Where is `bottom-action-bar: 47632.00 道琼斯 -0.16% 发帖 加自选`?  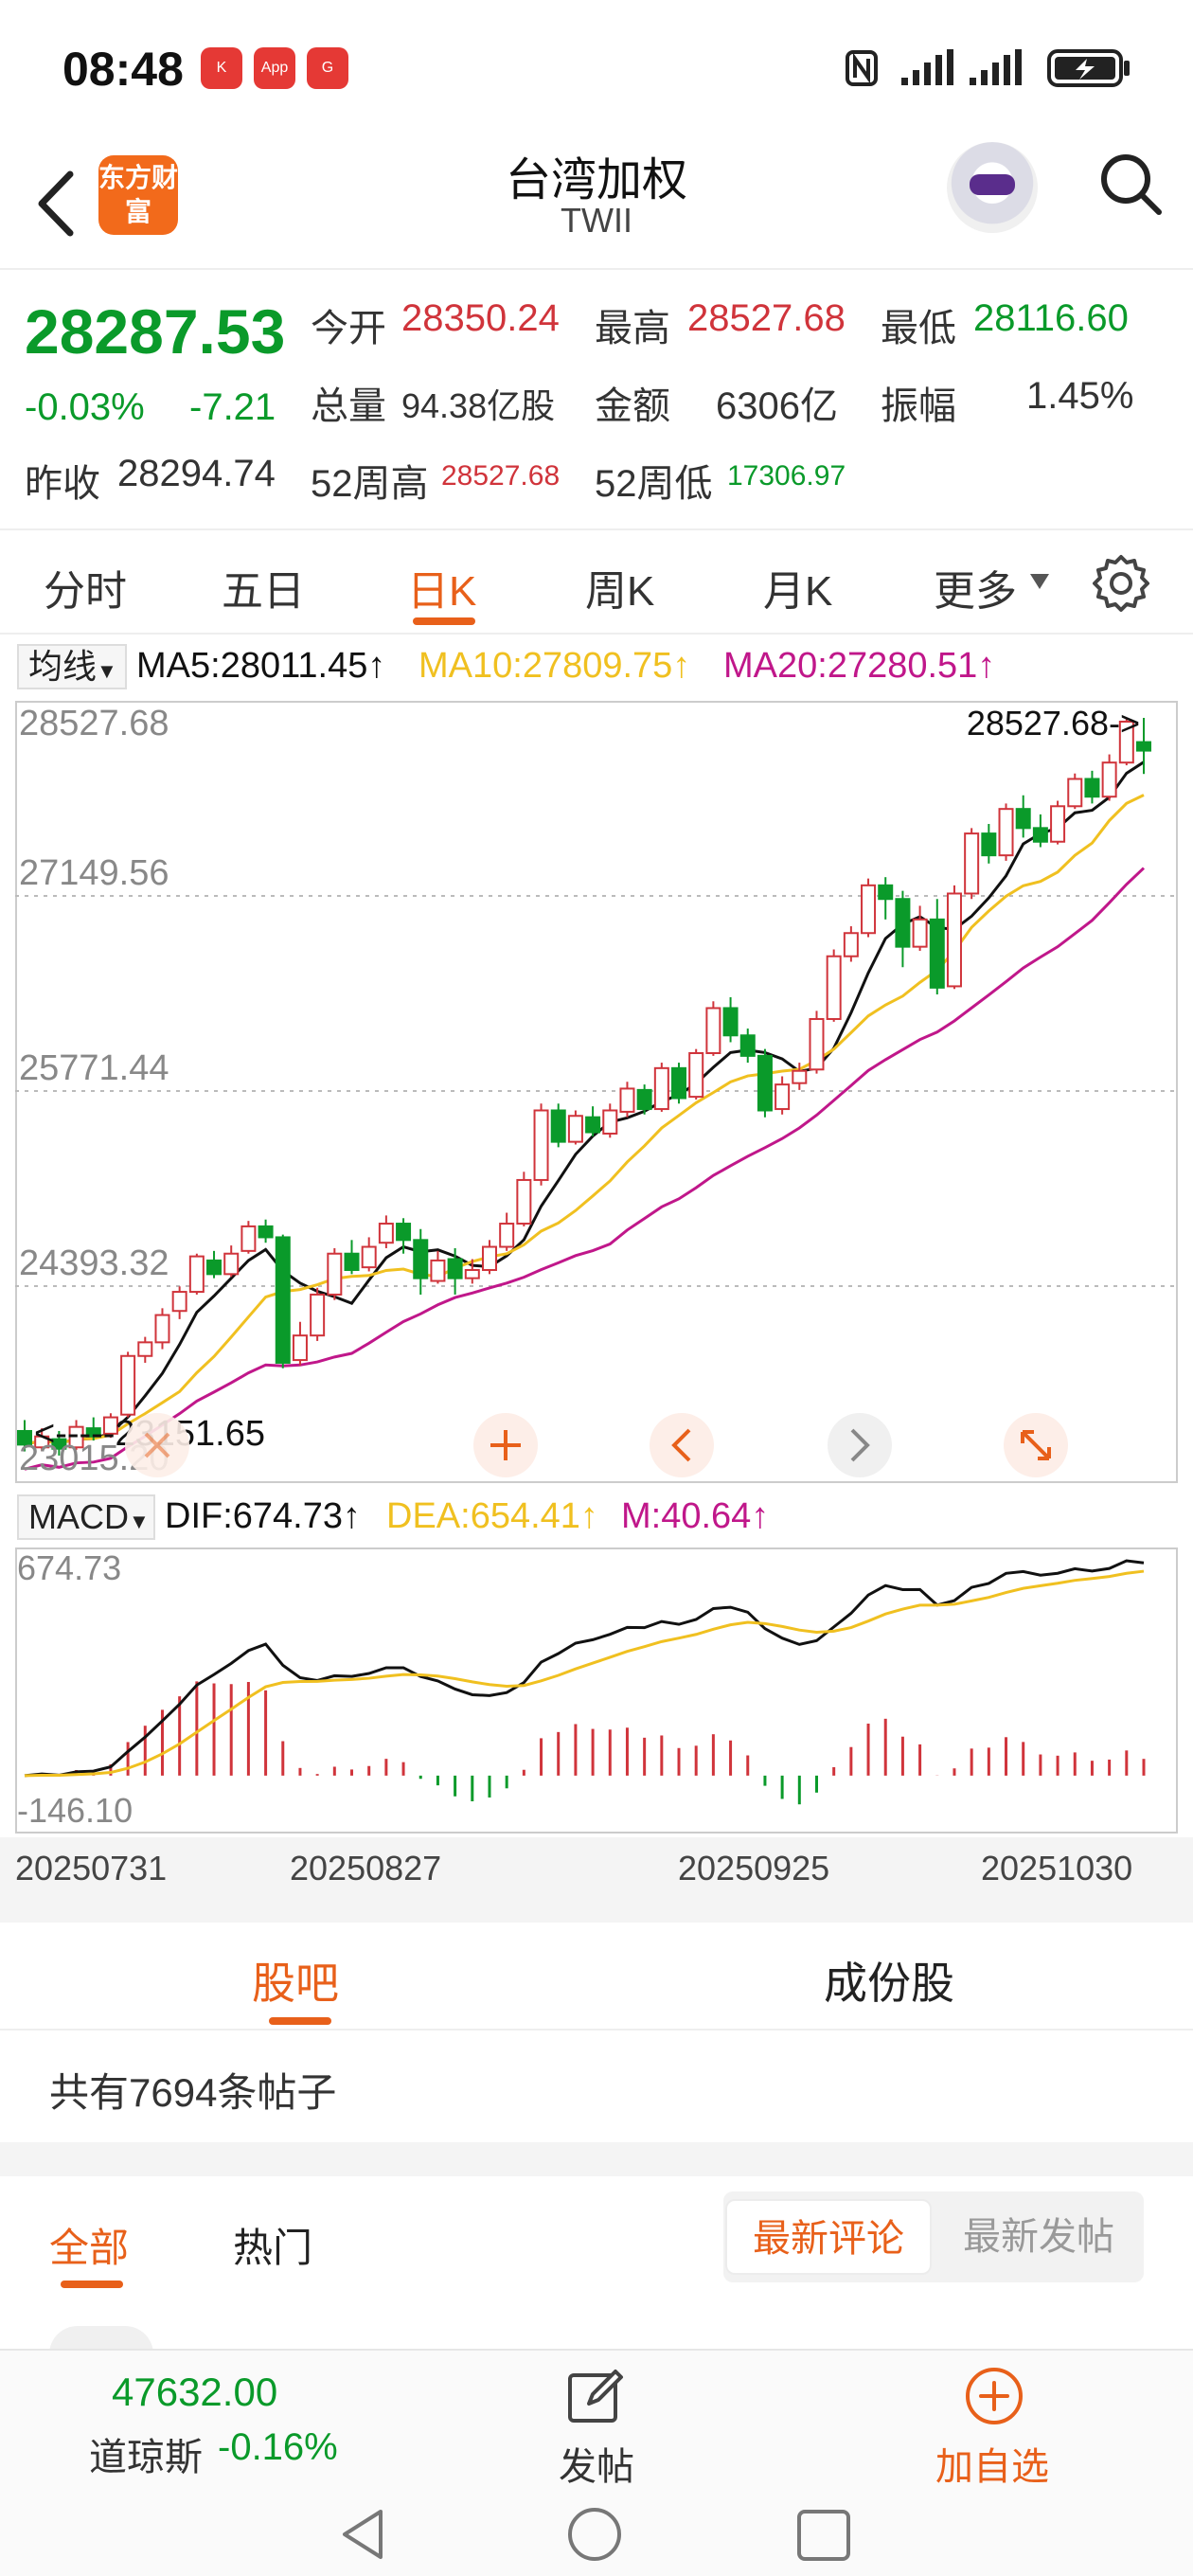 bottom-action-bar: 47632.00 道琼斯 -0.16% 发帖 加自选 is located at coordinates (596, 2424).